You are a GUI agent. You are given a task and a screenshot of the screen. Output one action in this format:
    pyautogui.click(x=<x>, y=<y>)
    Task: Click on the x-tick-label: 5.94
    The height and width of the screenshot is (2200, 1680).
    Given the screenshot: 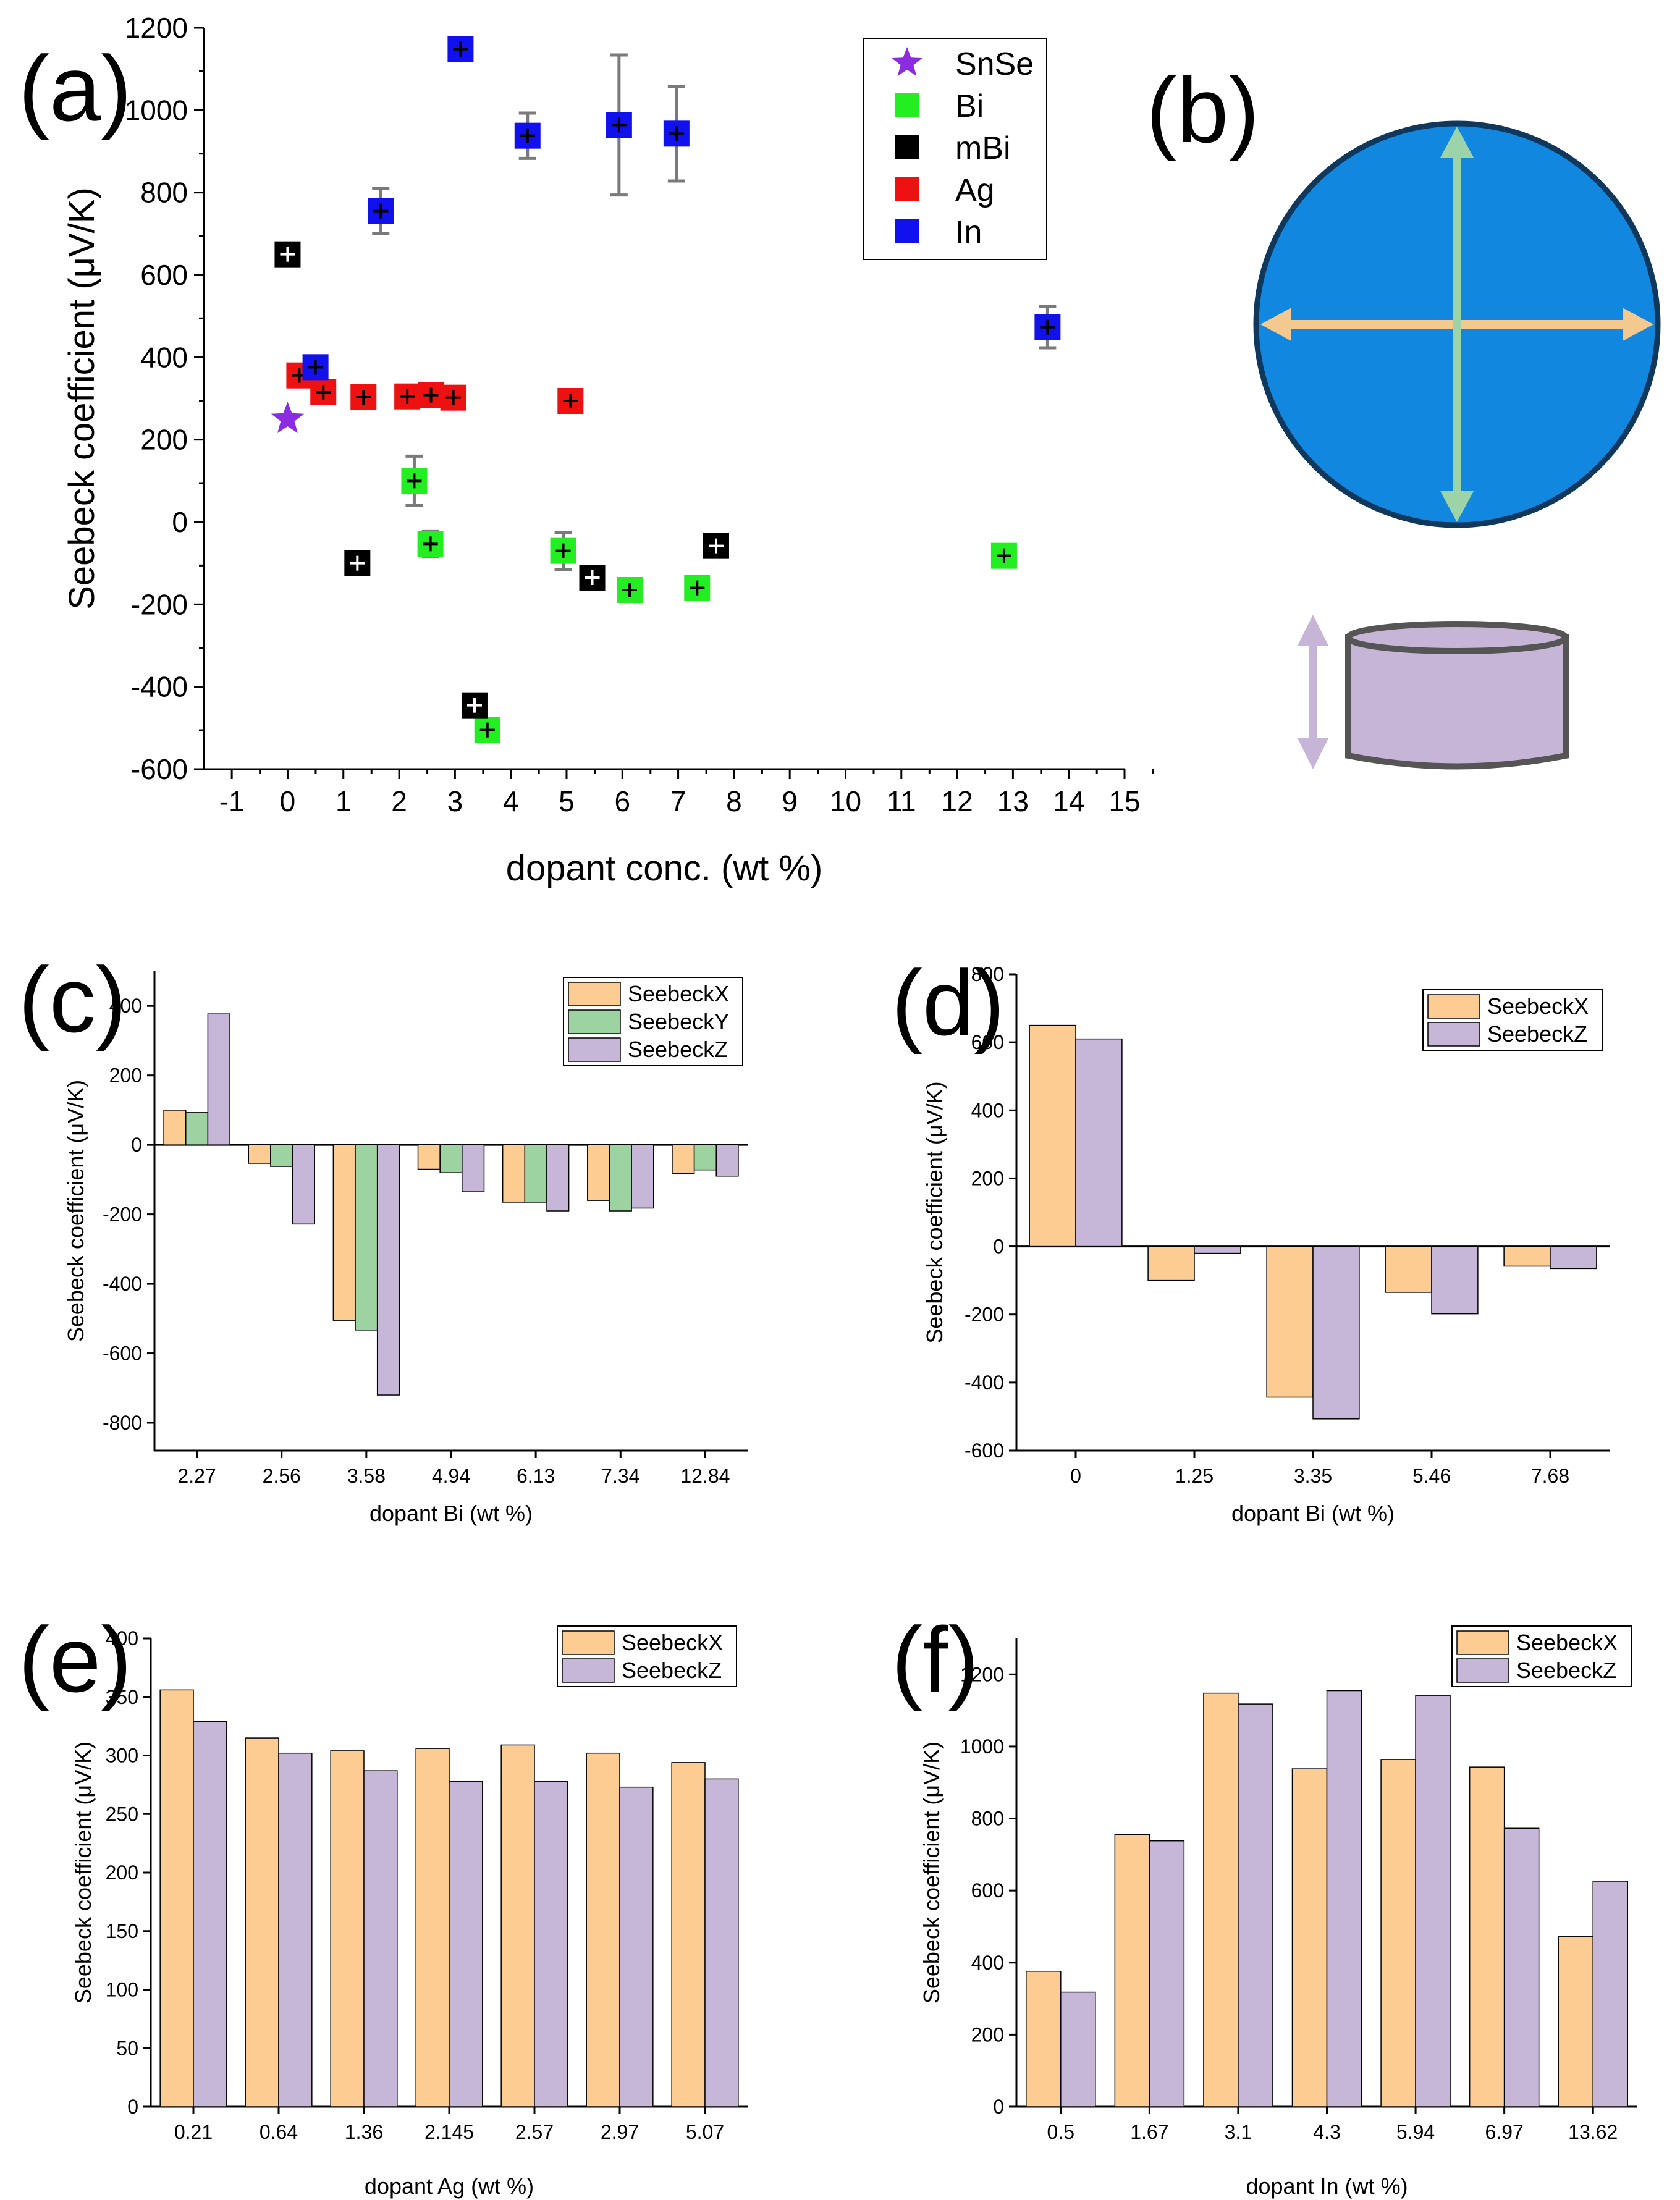 What is the action you would take?
    pyautogui.click(x=1415, y=2132)
    